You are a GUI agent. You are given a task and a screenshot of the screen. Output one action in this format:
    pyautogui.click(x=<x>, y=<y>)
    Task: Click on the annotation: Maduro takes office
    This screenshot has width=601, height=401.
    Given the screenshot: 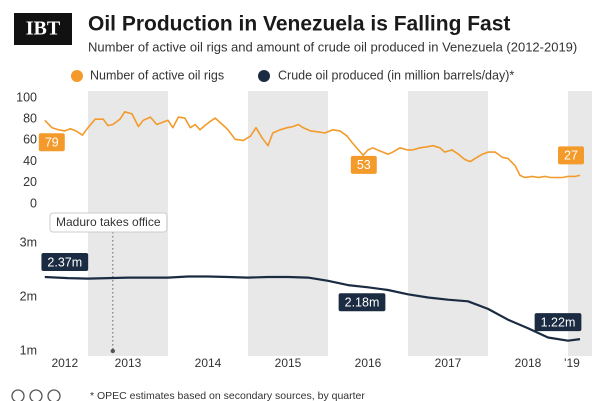 What is the action you would take?
    pyautogui.click(x=108, y=222)
    